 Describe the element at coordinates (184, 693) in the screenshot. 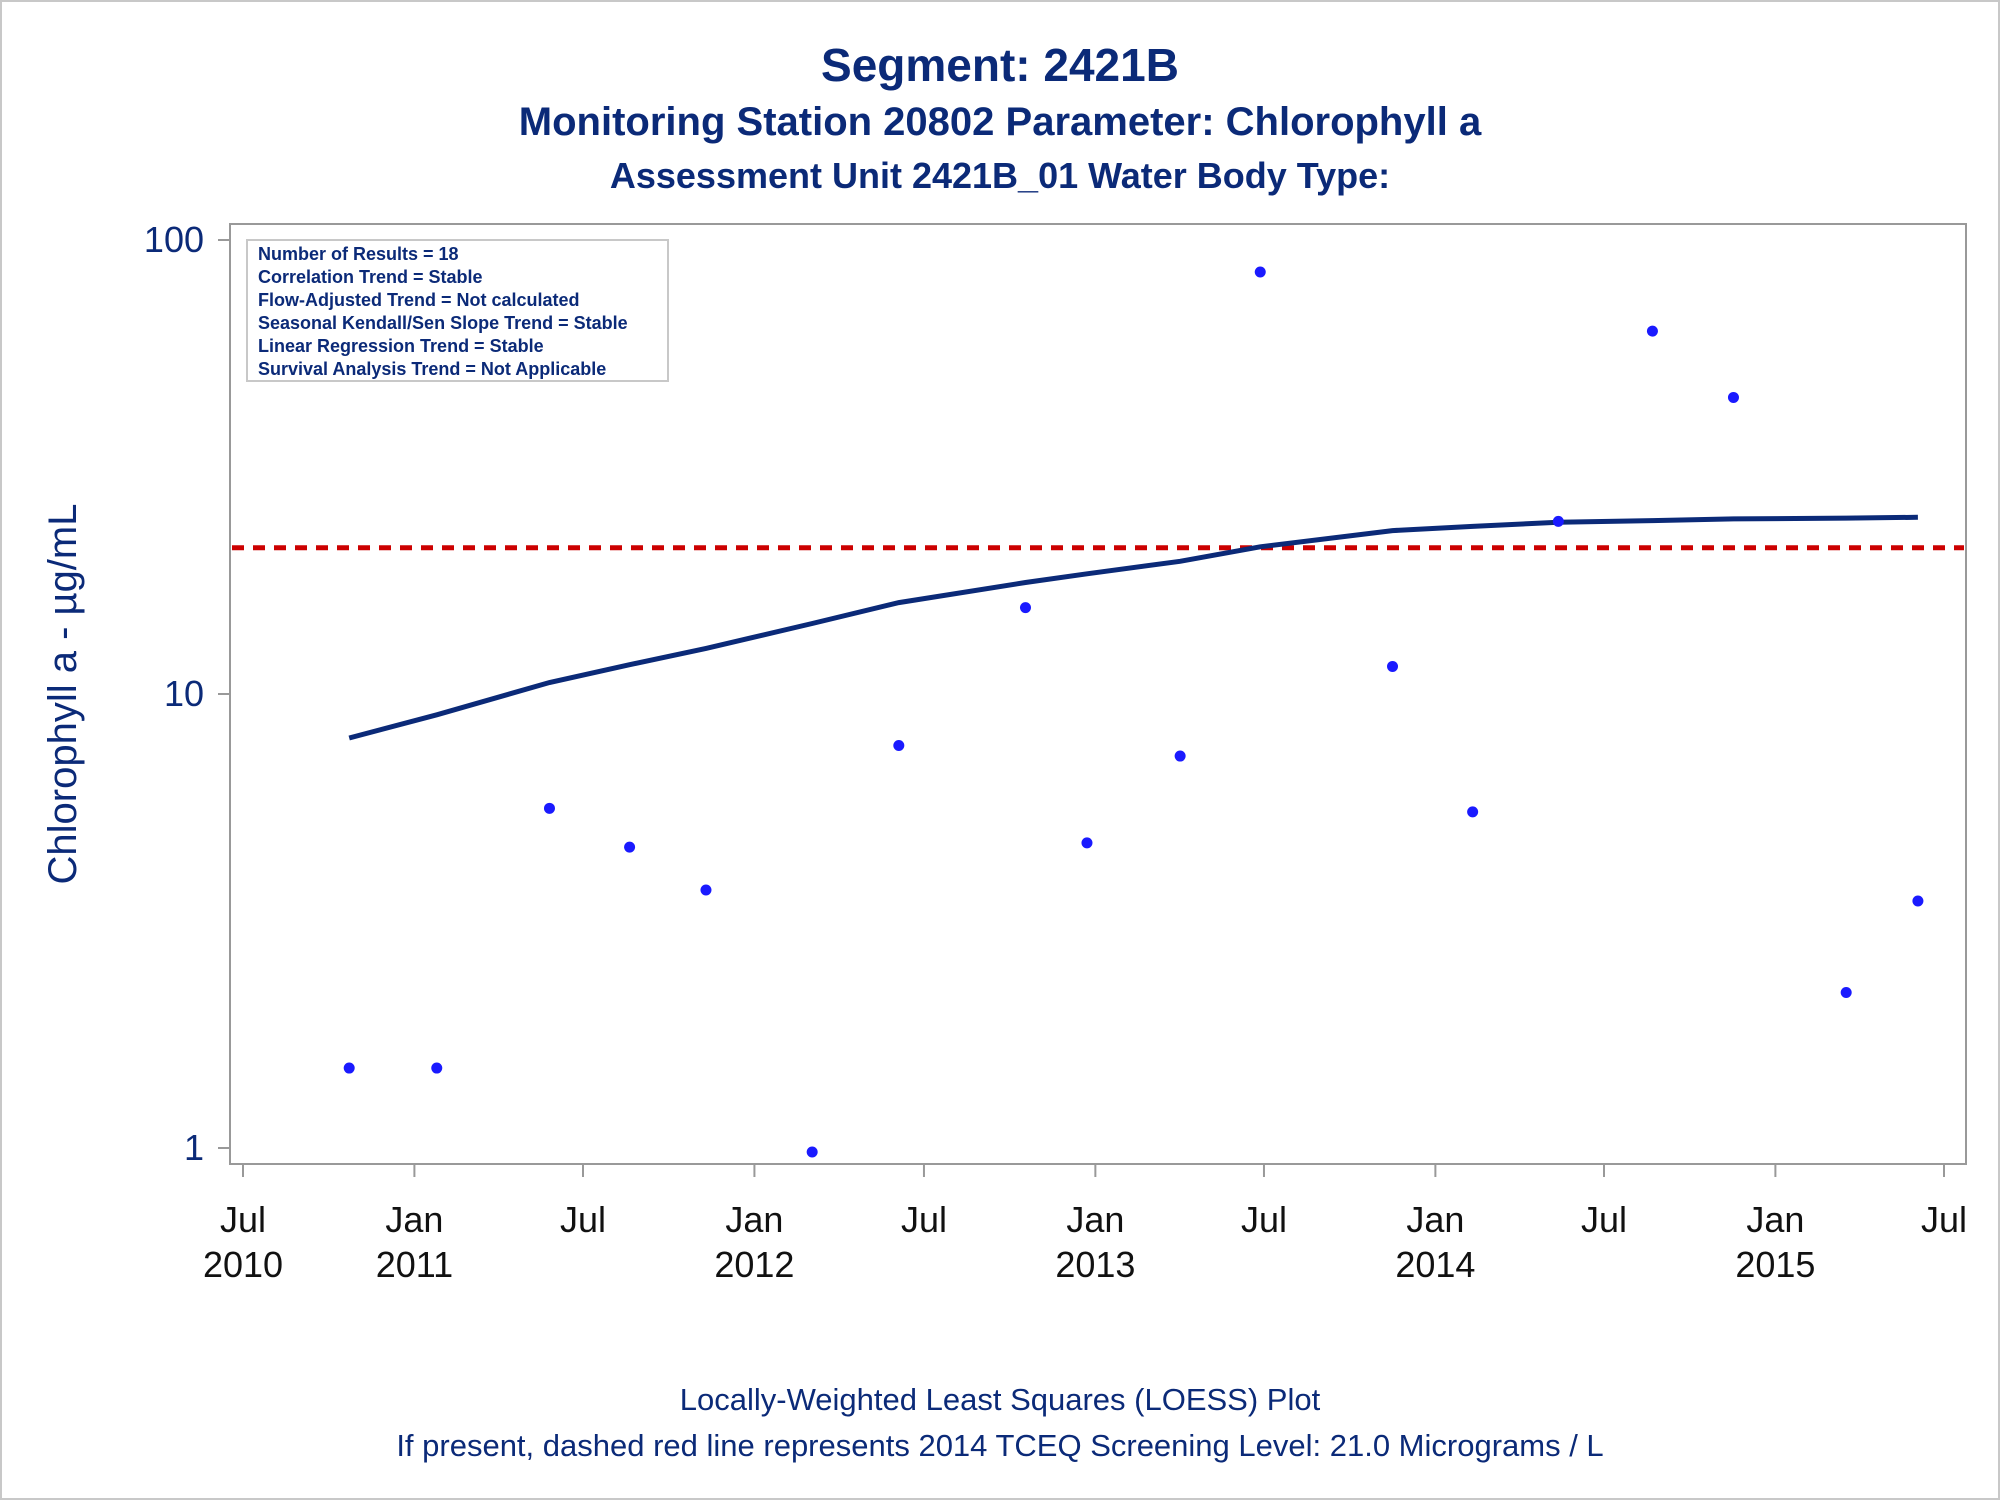

I see `y-tick-label: 10` at that location.